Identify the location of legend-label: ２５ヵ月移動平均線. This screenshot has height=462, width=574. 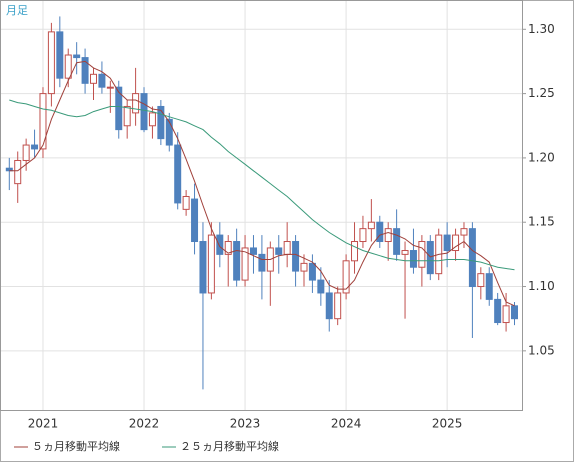
(229, 446).